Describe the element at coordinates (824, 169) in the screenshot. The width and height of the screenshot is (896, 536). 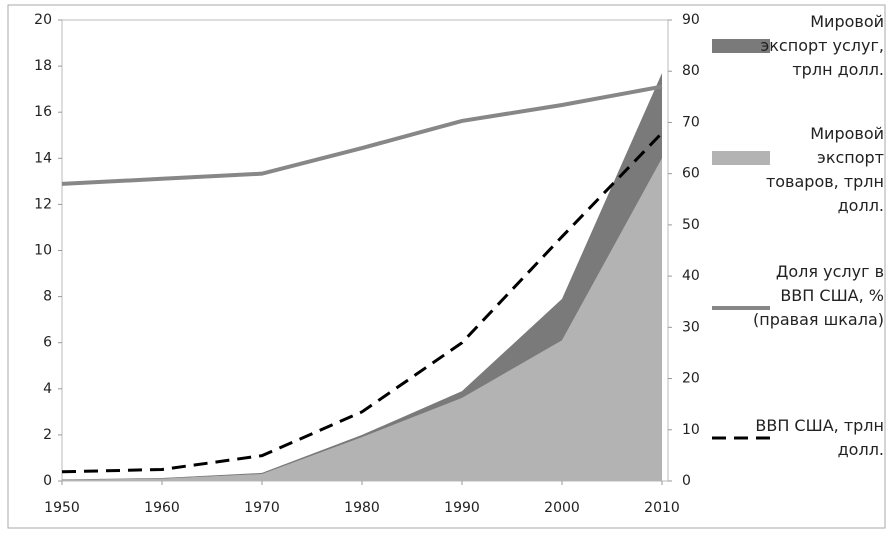
I see `legend-label: Мировой экспорт товаров, трлн долл.` at that location.